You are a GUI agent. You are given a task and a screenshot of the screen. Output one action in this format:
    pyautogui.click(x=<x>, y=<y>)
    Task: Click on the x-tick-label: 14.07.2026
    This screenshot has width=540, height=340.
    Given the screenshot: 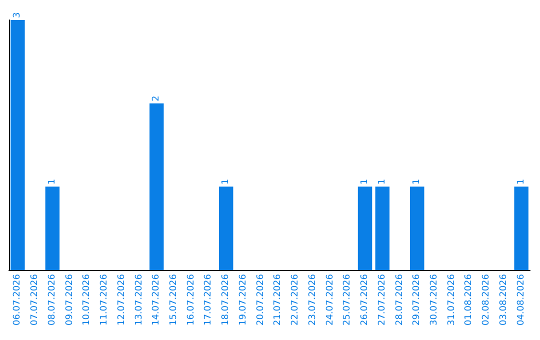 What is the action you would take?
    pyautogui.click(x=157, y=300)
    